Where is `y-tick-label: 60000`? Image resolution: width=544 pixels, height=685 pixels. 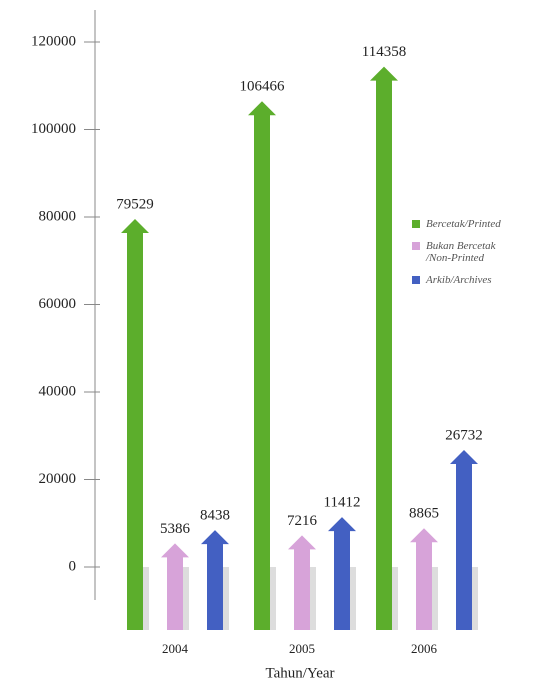
y-tick-label: 60000 is located at coordinates (58, 304).